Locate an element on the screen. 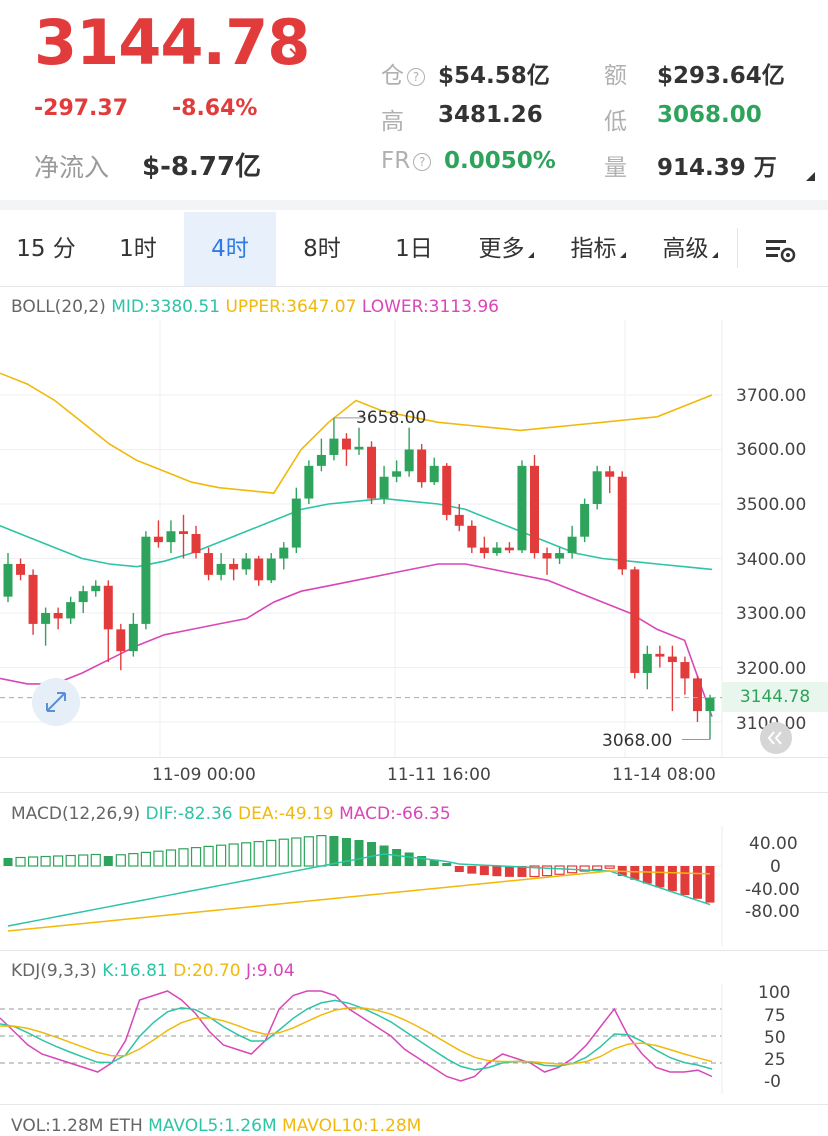 This screenshot has height=1136, width=828. fullscreen-button is located at coordinates (56, 702).